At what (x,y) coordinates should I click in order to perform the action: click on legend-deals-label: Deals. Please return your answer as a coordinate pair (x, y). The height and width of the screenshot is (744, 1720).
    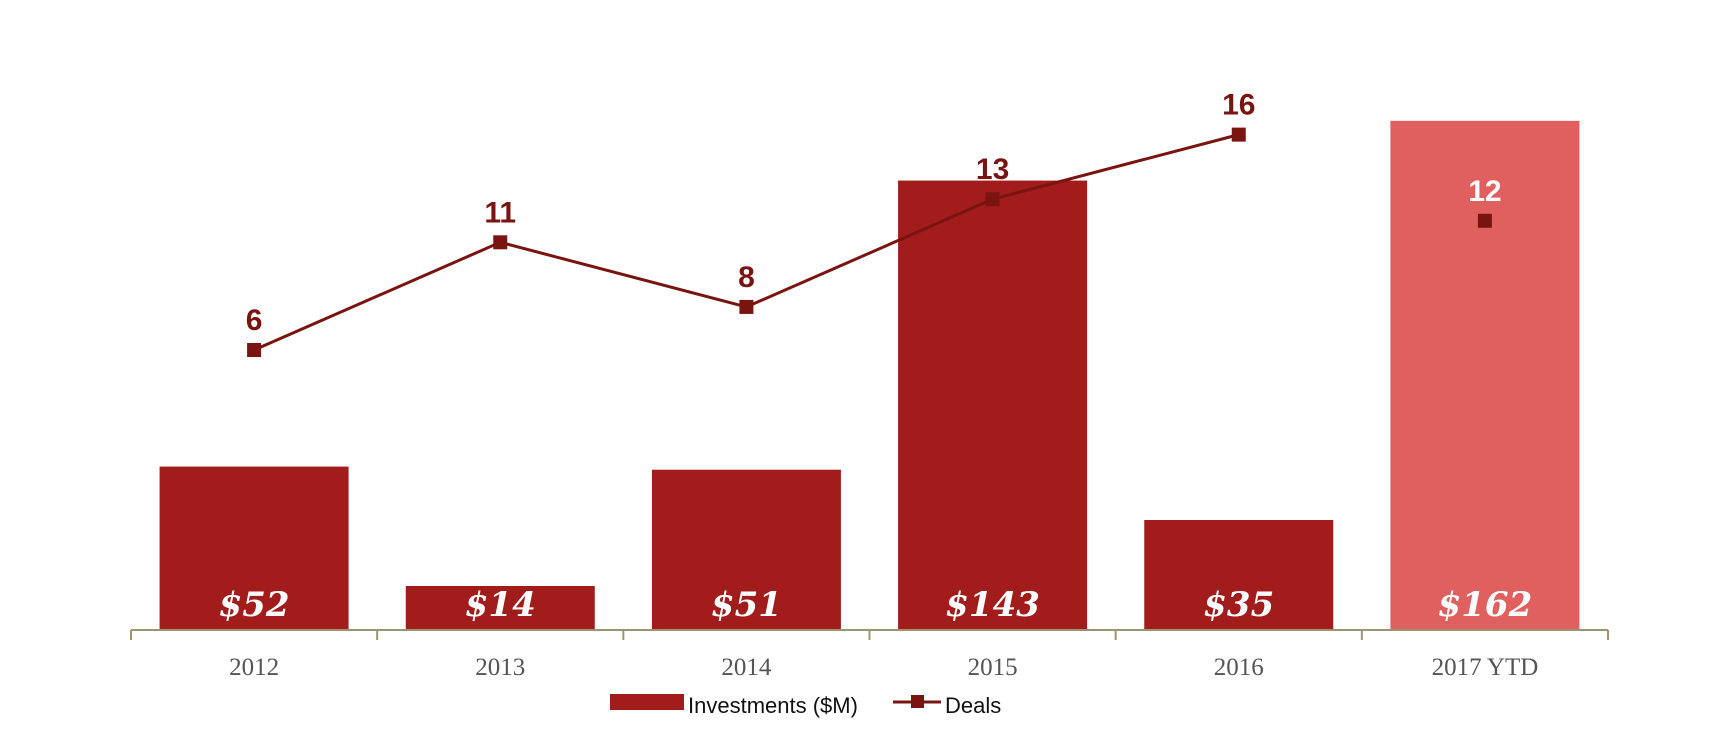
    Looking at the image, I should click on (973, 705).